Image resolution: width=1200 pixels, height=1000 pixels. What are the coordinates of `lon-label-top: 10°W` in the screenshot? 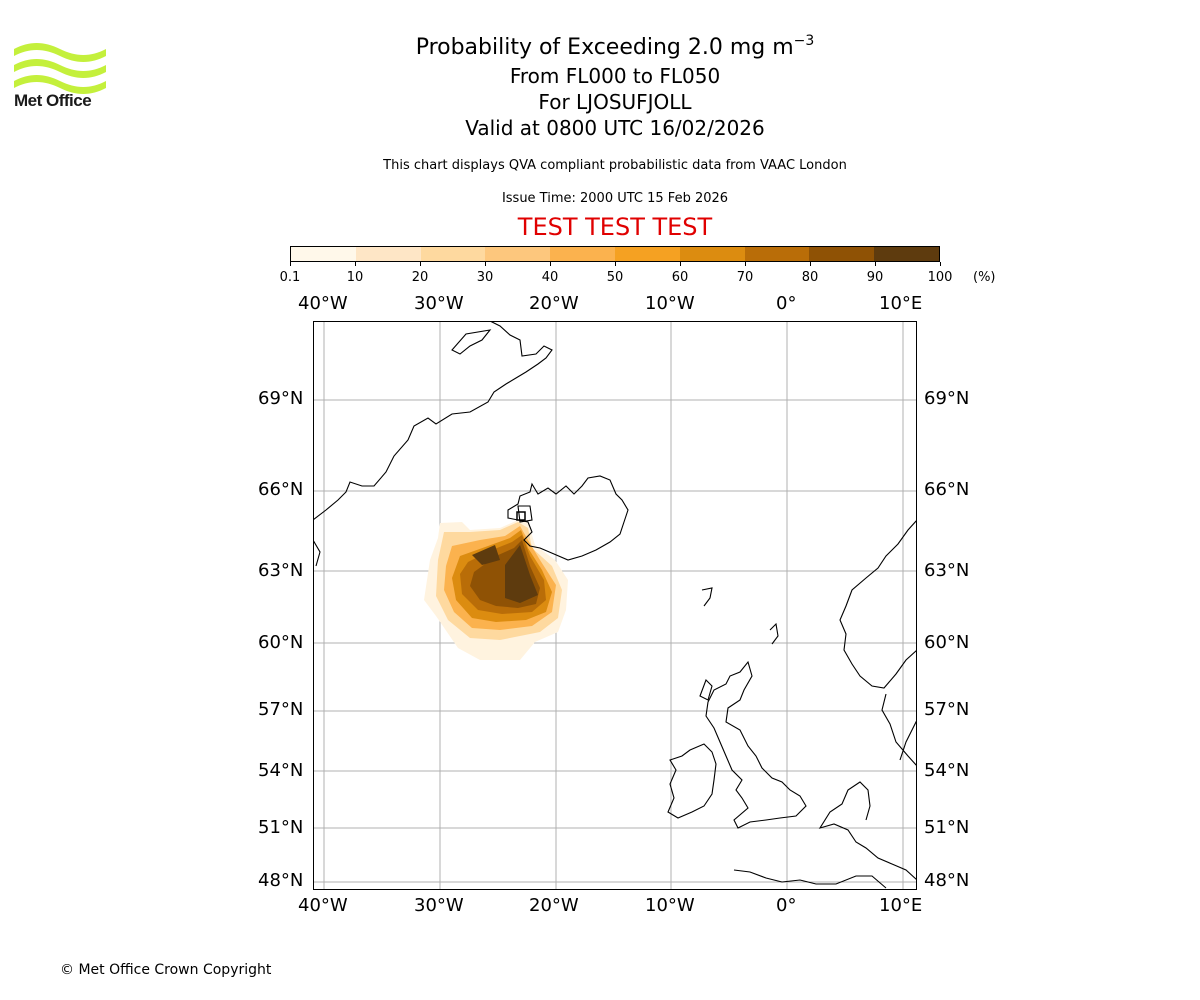 It's located at (670, 303).